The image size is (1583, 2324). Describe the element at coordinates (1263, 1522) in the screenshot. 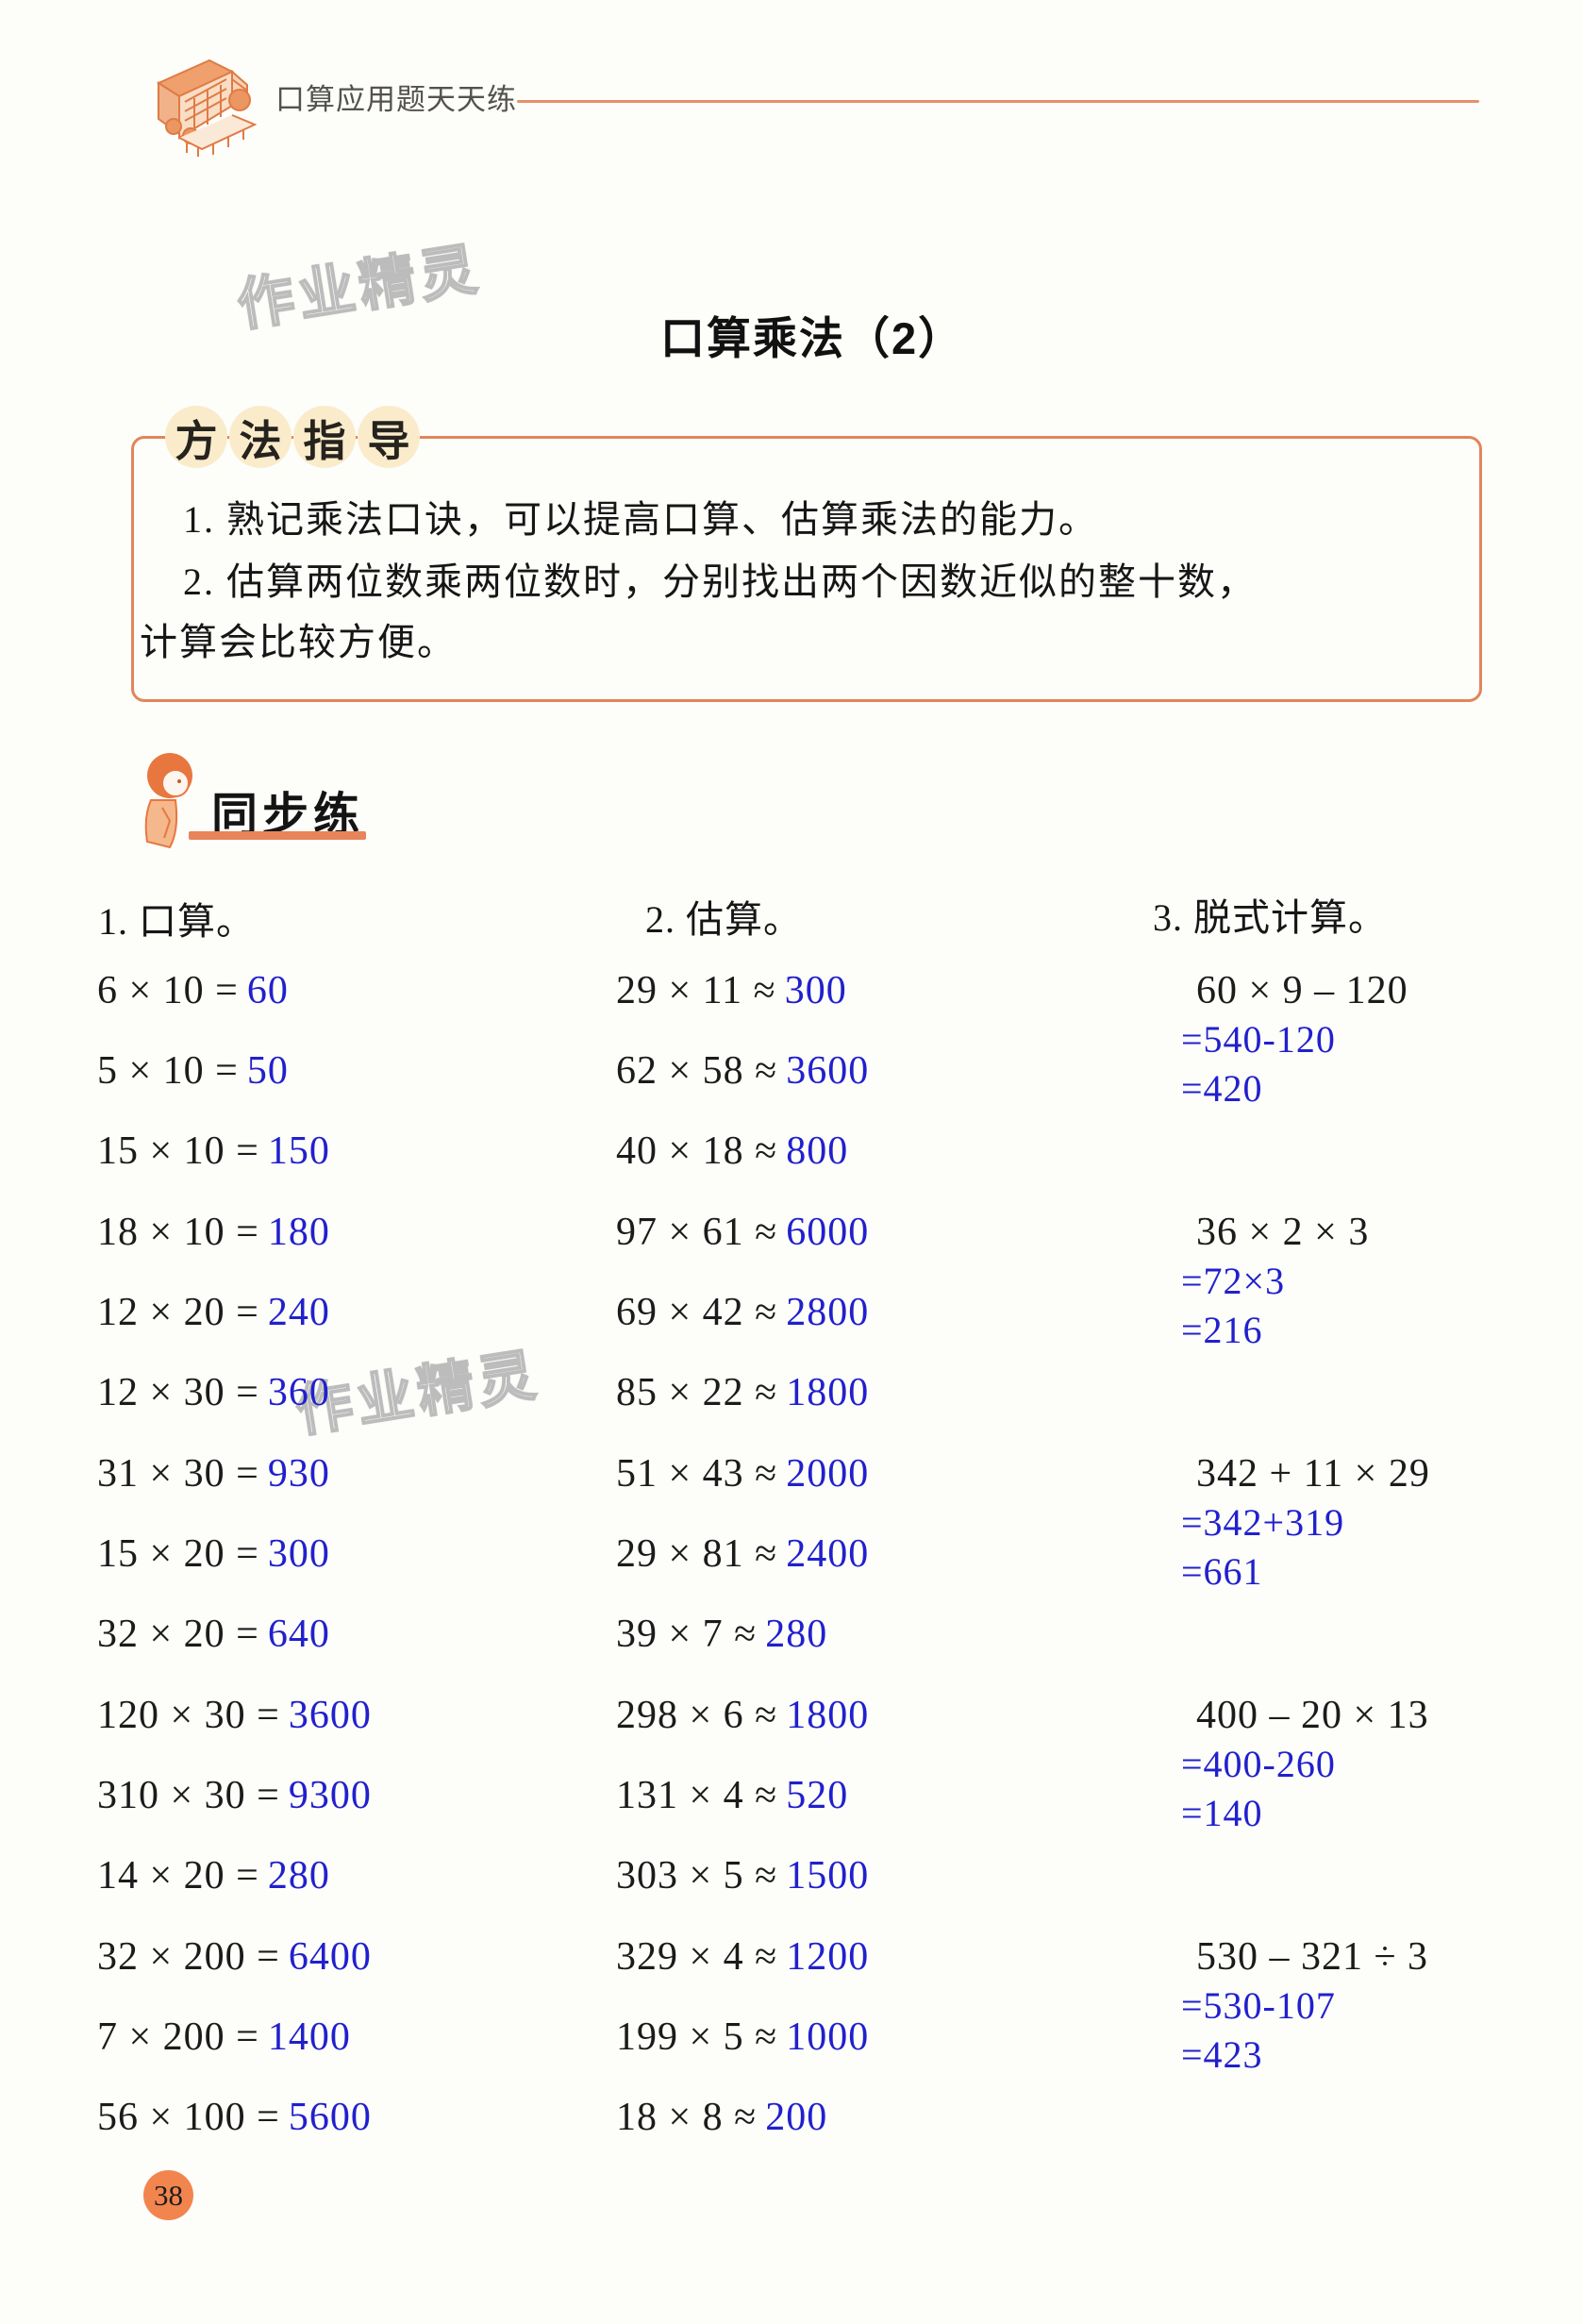

I see `solution-step: =342+319` at that location.